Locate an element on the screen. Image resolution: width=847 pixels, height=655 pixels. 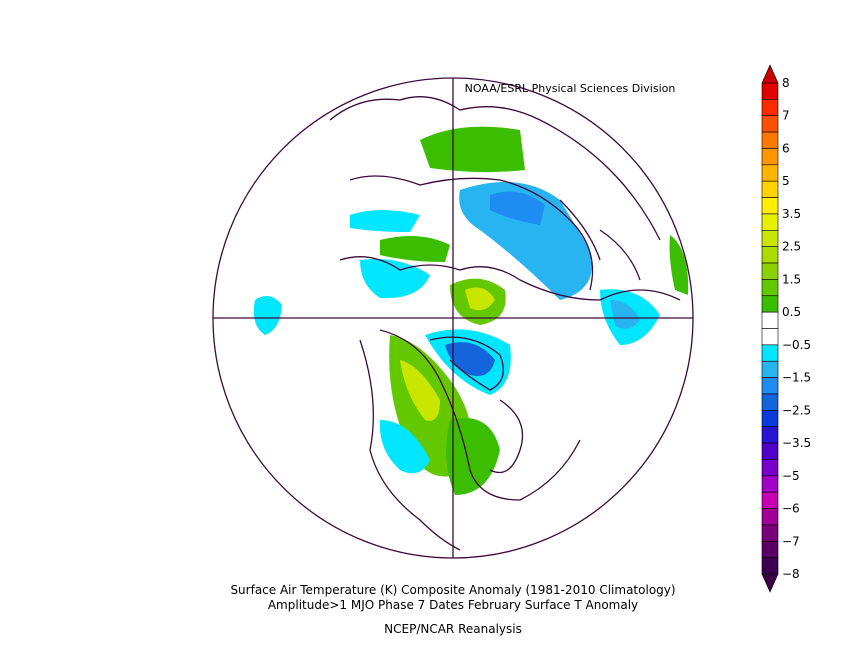
colorbar-label: −3.5 is located at coordinates (796, 443).